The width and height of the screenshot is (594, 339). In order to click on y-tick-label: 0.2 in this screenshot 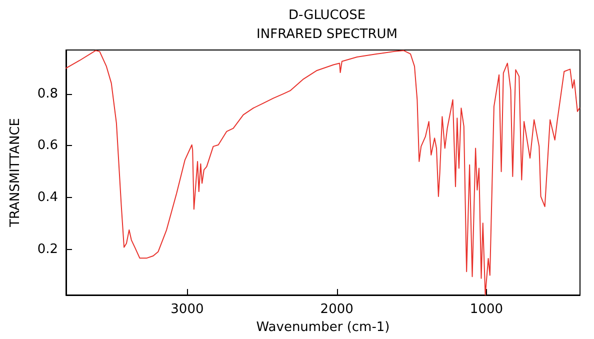, I will do `click(47, 249)`.